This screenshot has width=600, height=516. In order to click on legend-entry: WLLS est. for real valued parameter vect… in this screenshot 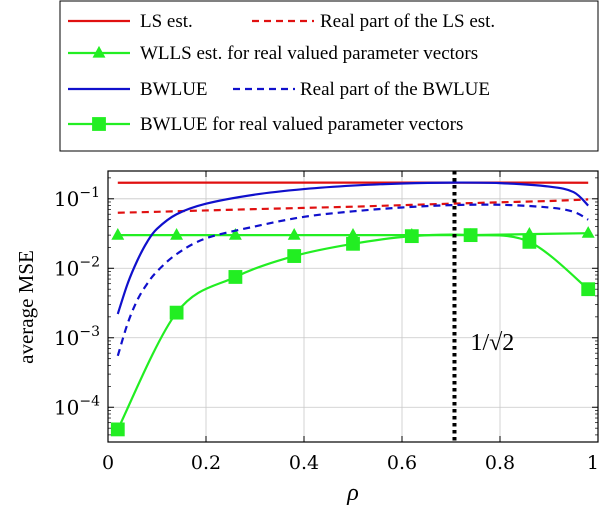, I will do `click(273, 53)`.